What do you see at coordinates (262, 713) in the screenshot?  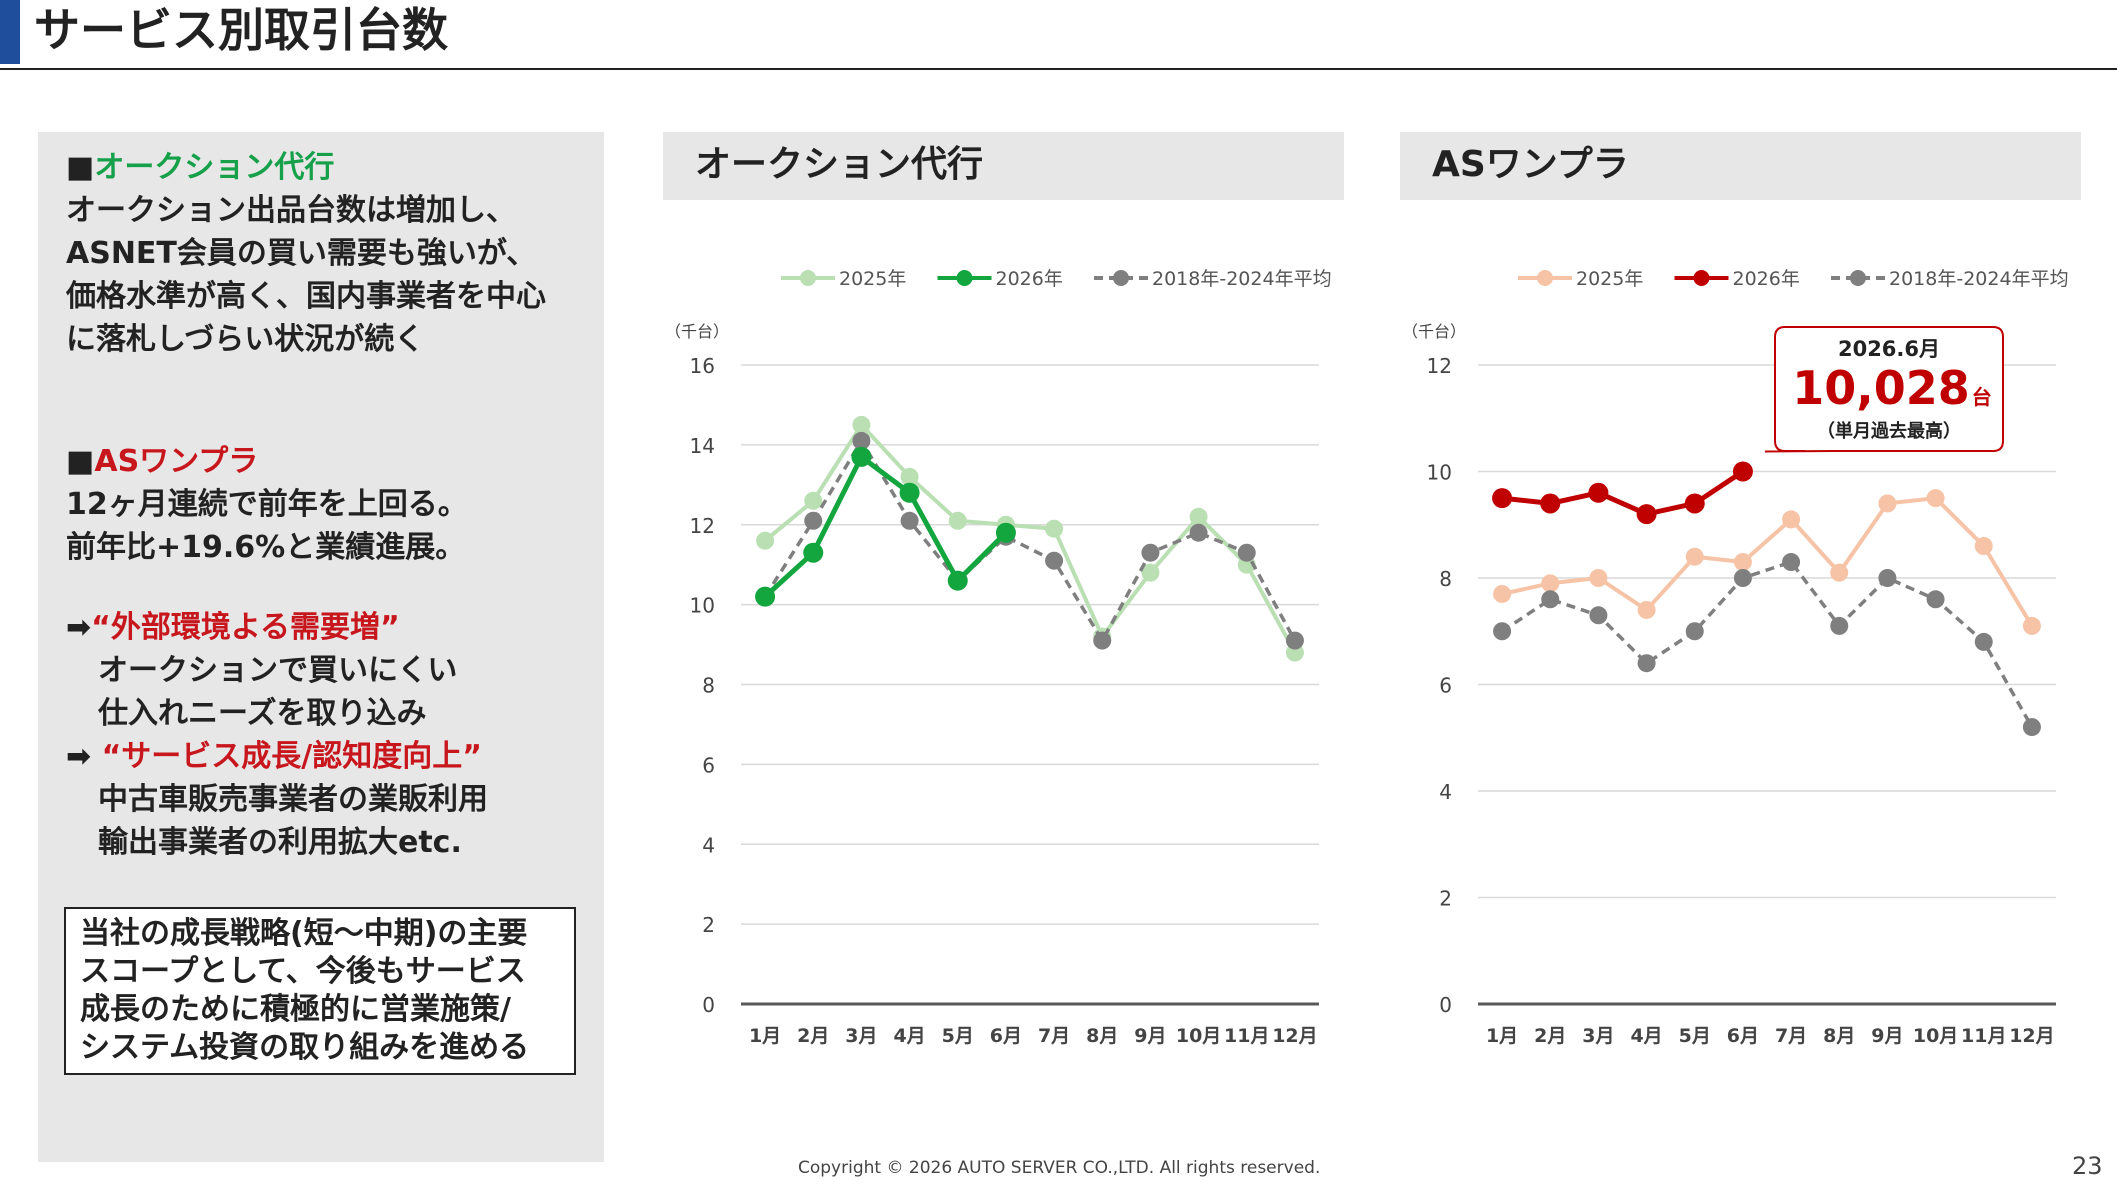 I see `point-1-line: 仕入れニーズを取り込み` at bounding box center [262, 713].